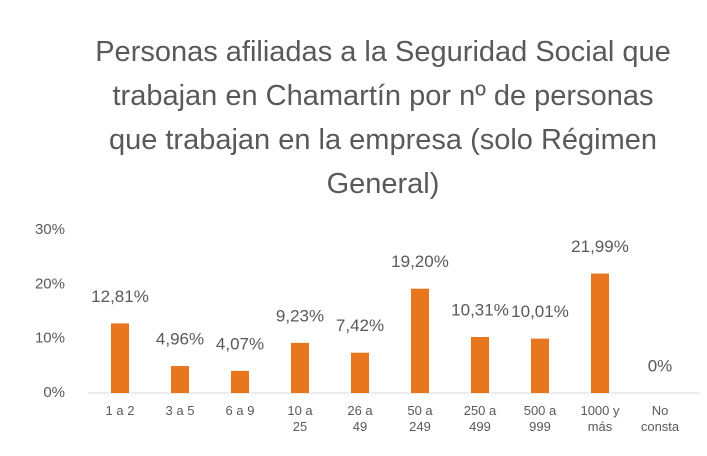  I want to click on x-tick-label: 500 a 999, so click(540, 418).